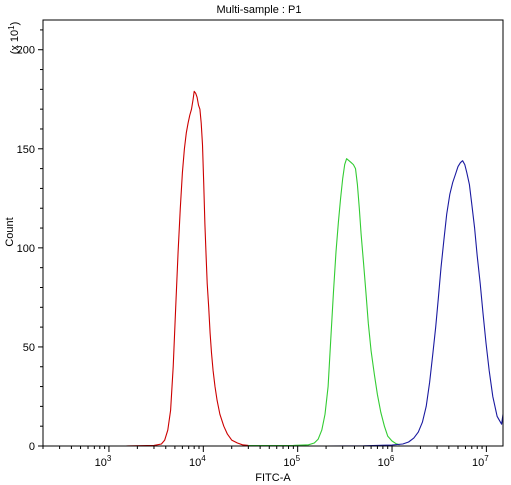 The image size is (511, 485). Describe the element at coordinates (26, 51) in the screenshot. I see `y-tick-label: 200` at that location.